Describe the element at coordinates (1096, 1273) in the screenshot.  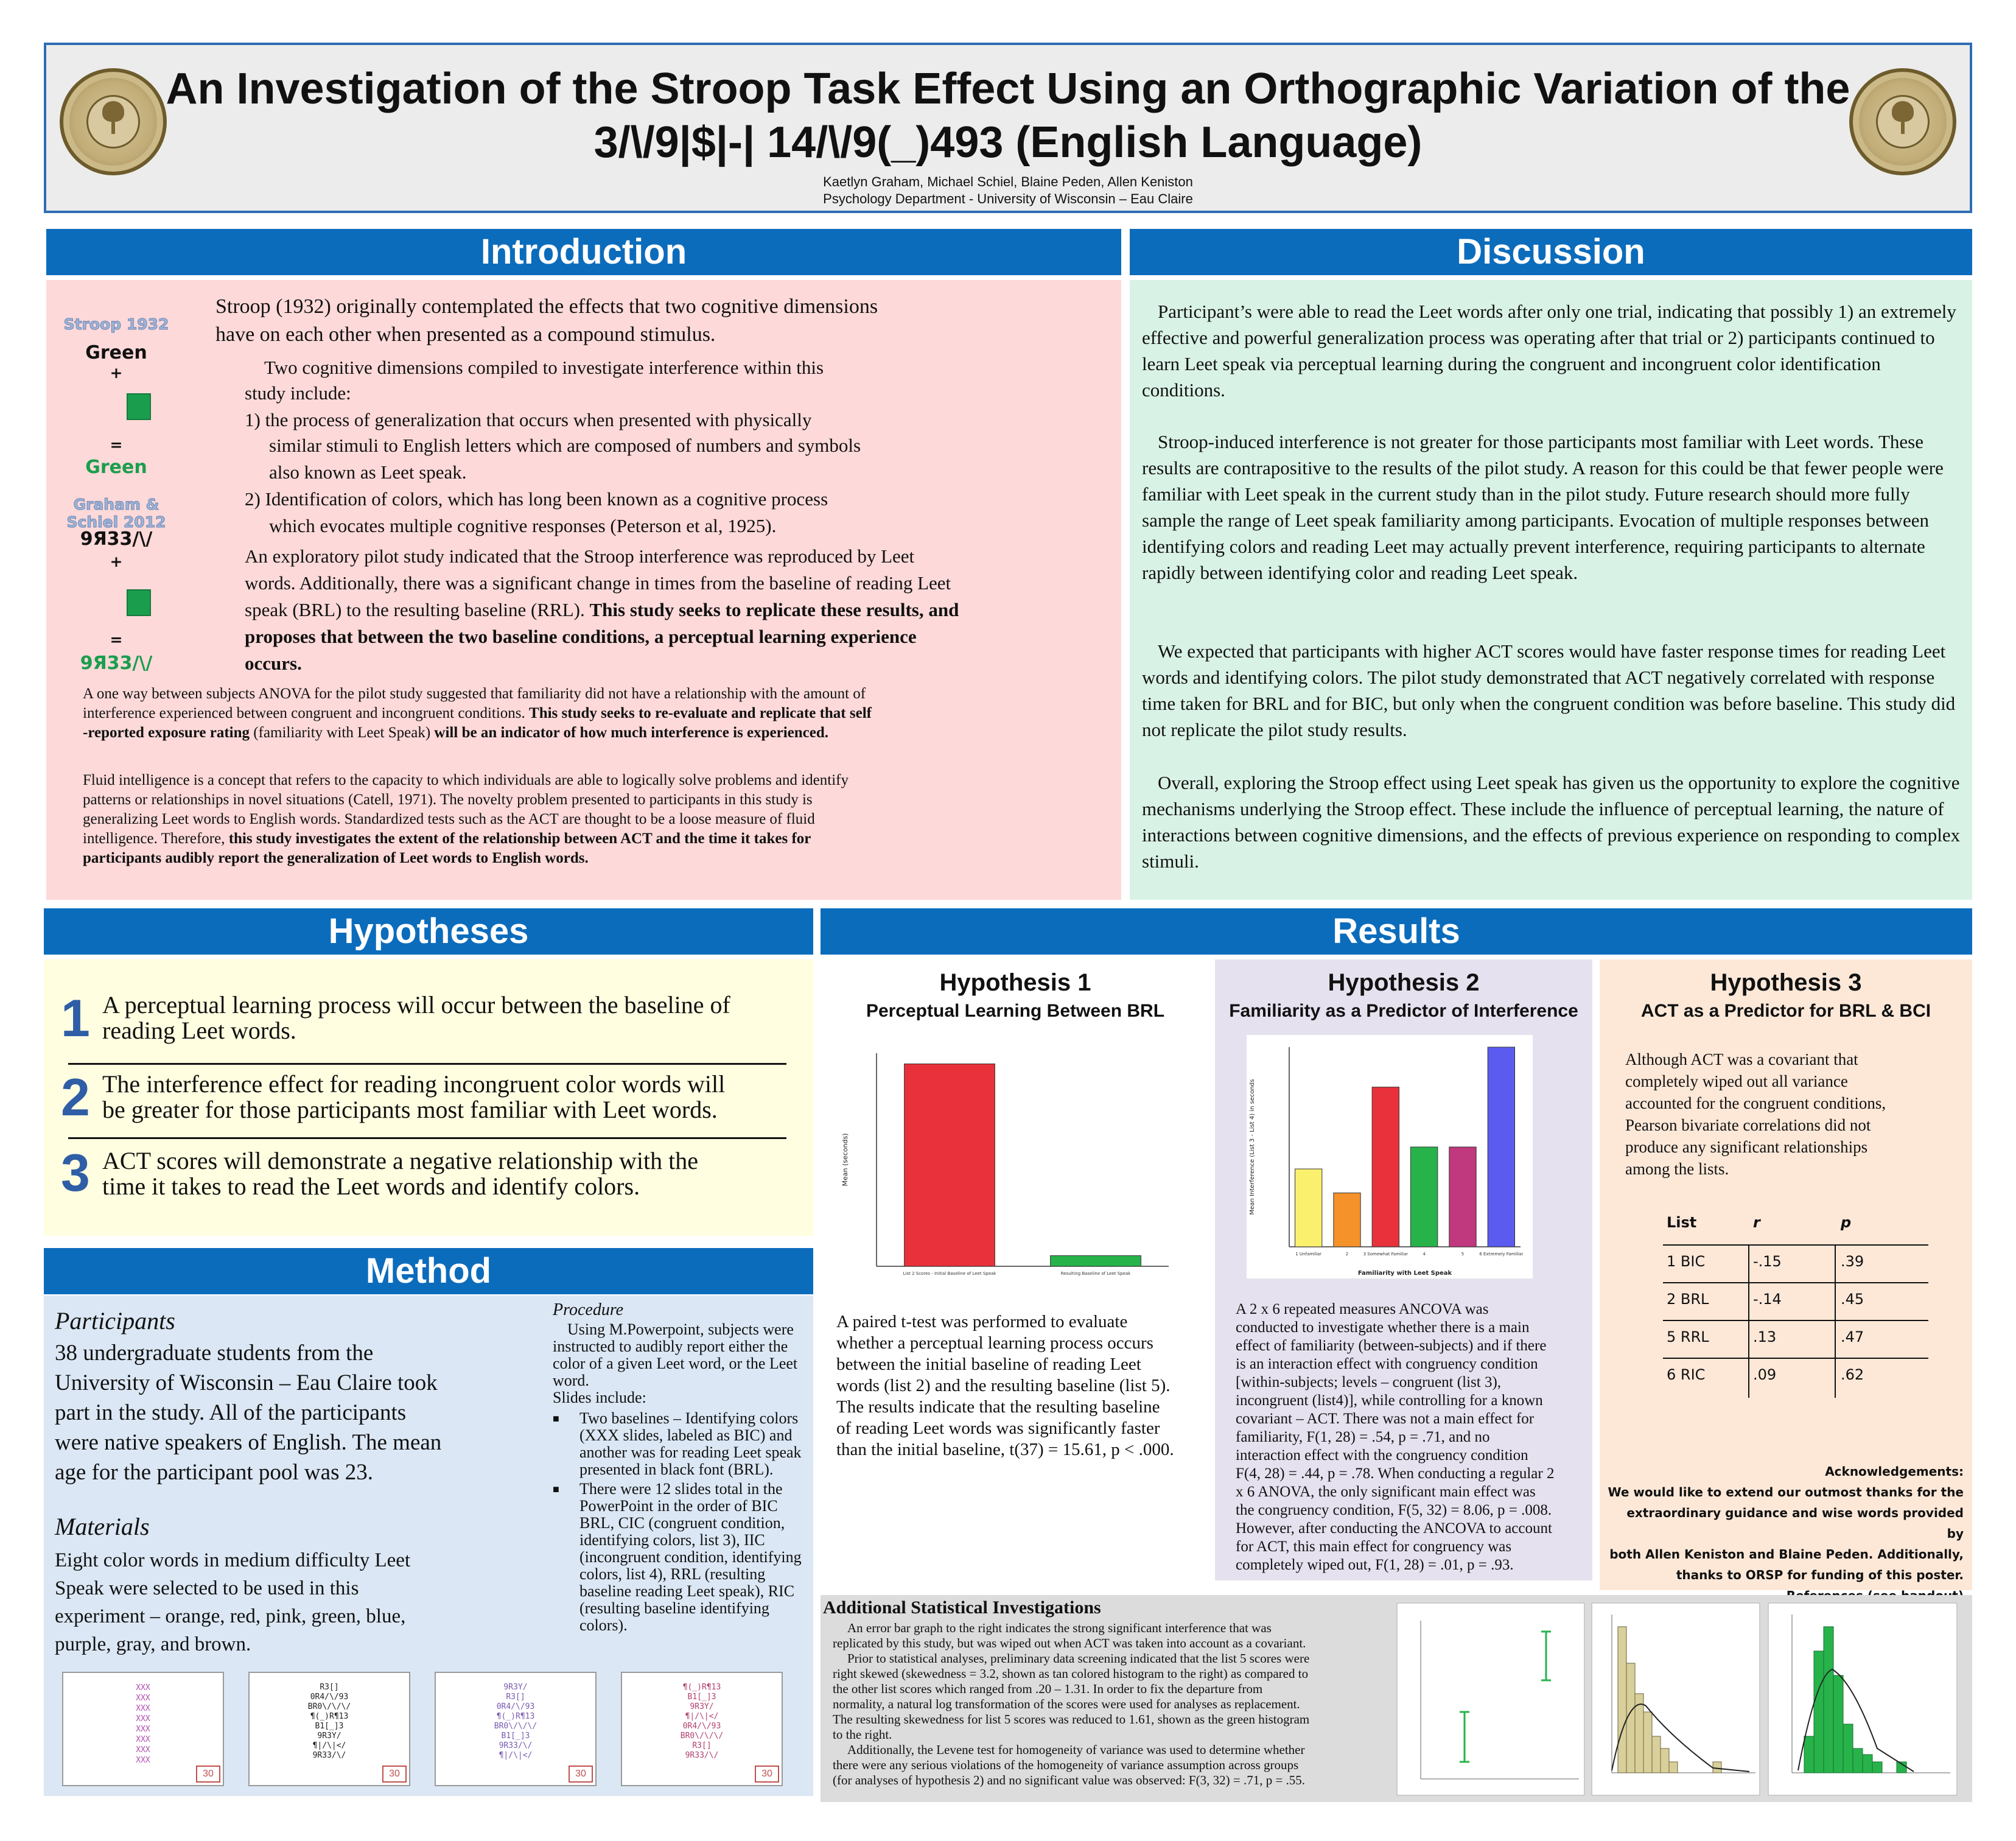
I see `category-label: Resulting Baseline of Leet Speak` at that location.